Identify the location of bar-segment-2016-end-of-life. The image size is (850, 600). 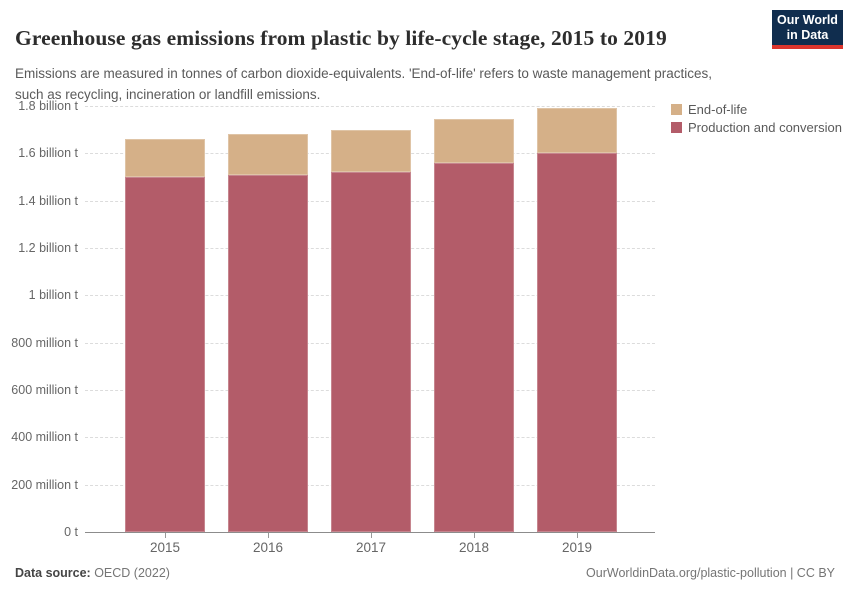
(268, 154).